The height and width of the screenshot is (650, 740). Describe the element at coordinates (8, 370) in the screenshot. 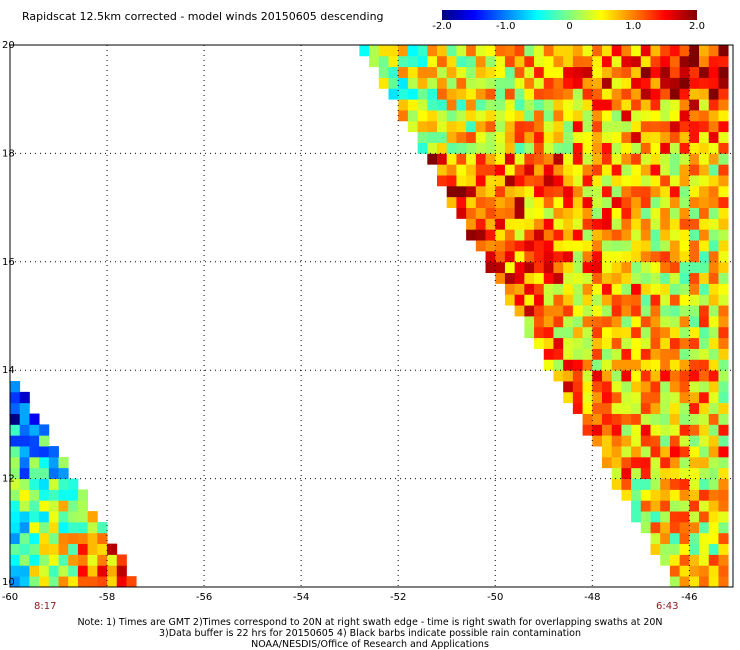

I see `y-tick-label: 14` at that location.